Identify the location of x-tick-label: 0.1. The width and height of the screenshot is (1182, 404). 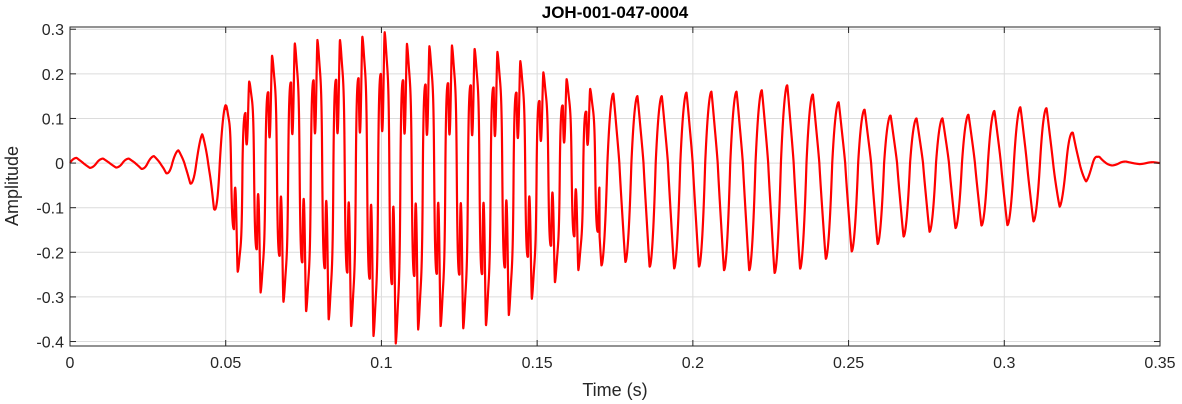
(381, 363).